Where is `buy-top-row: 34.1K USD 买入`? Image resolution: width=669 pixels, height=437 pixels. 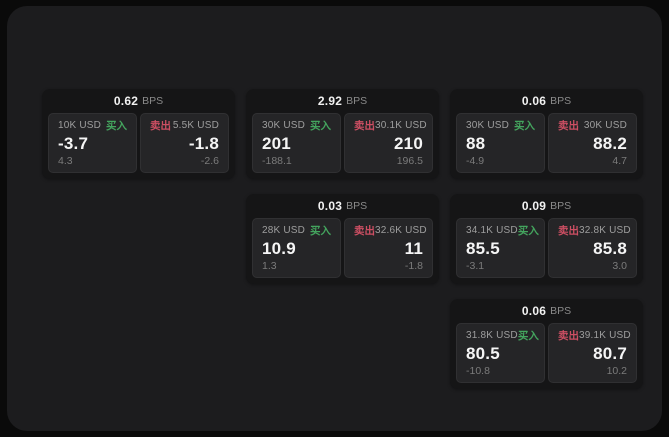
buy-top-row: 34.1K USD 买入 is located at coordinates (502, 231).